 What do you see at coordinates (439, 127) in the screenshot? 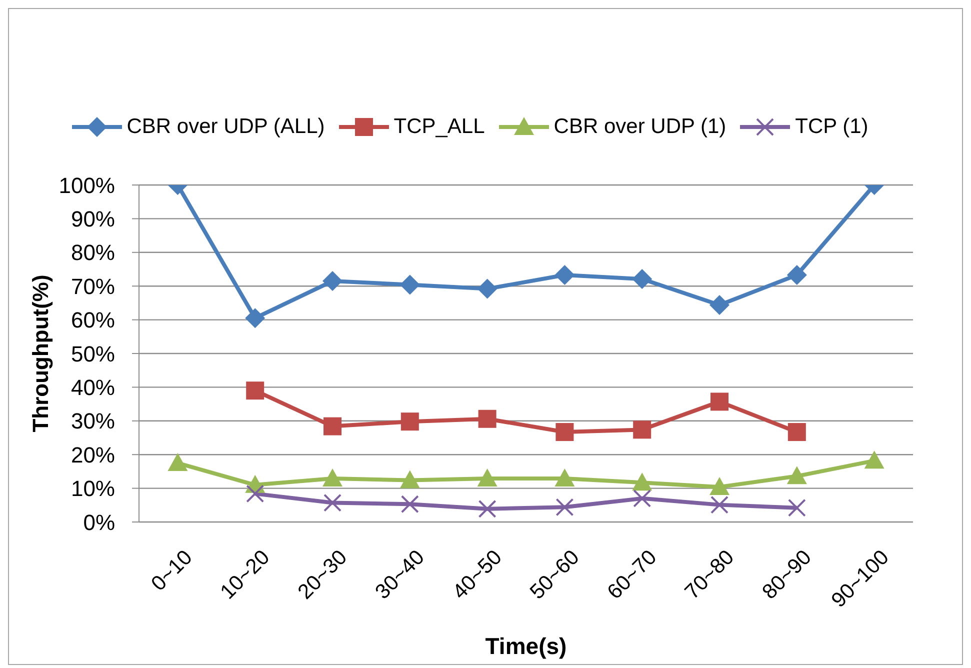
I see `legend-label: TCP_ALL` at bounding box center [439, 127].